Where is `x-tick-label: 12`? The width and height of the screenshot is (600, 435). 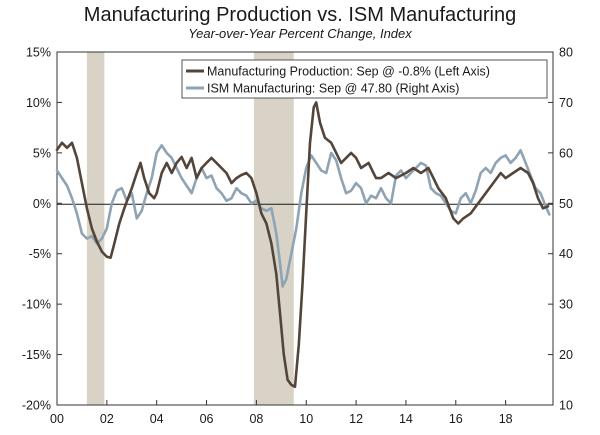
x-tick-label: 12 is located at coordinates (356, 419).